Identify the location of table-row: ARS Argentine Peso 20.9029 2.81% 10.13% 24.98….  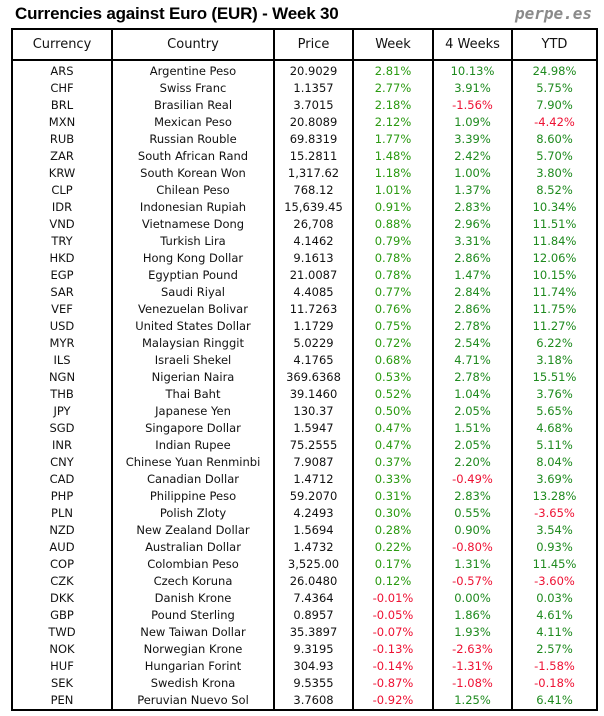
(304, 70).